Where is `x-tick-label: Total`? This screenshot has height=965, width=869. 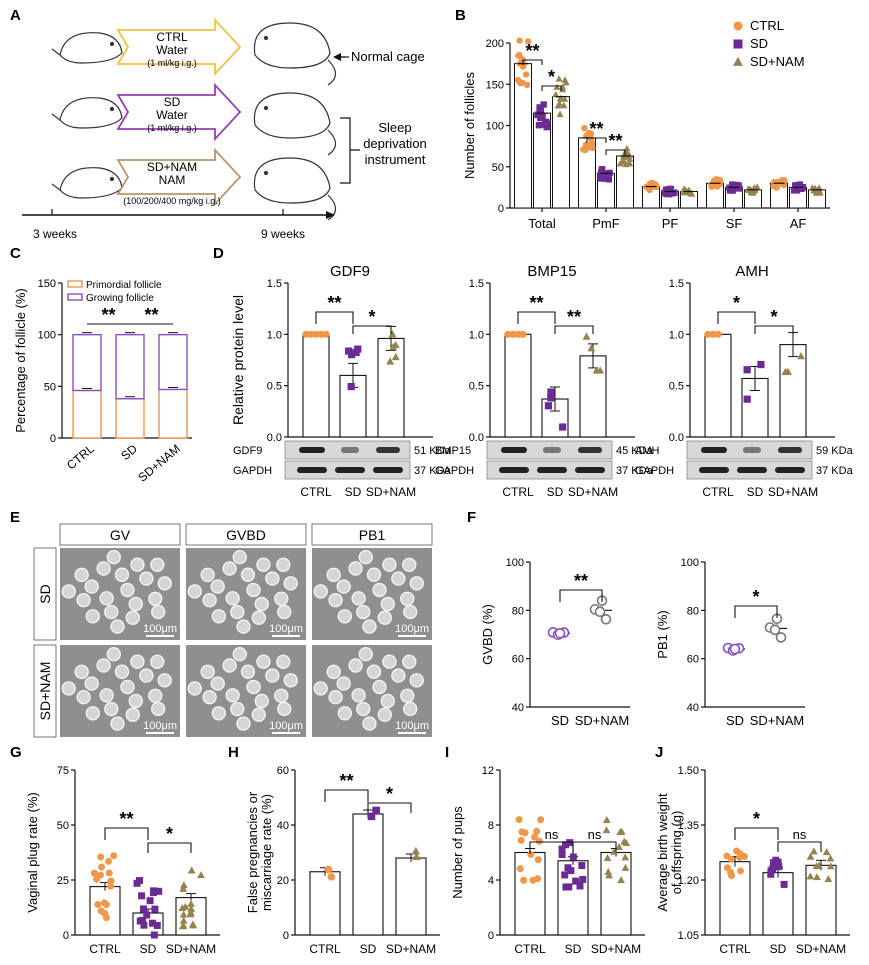
x-tick-label: Total is located at coordinates (542, 223).